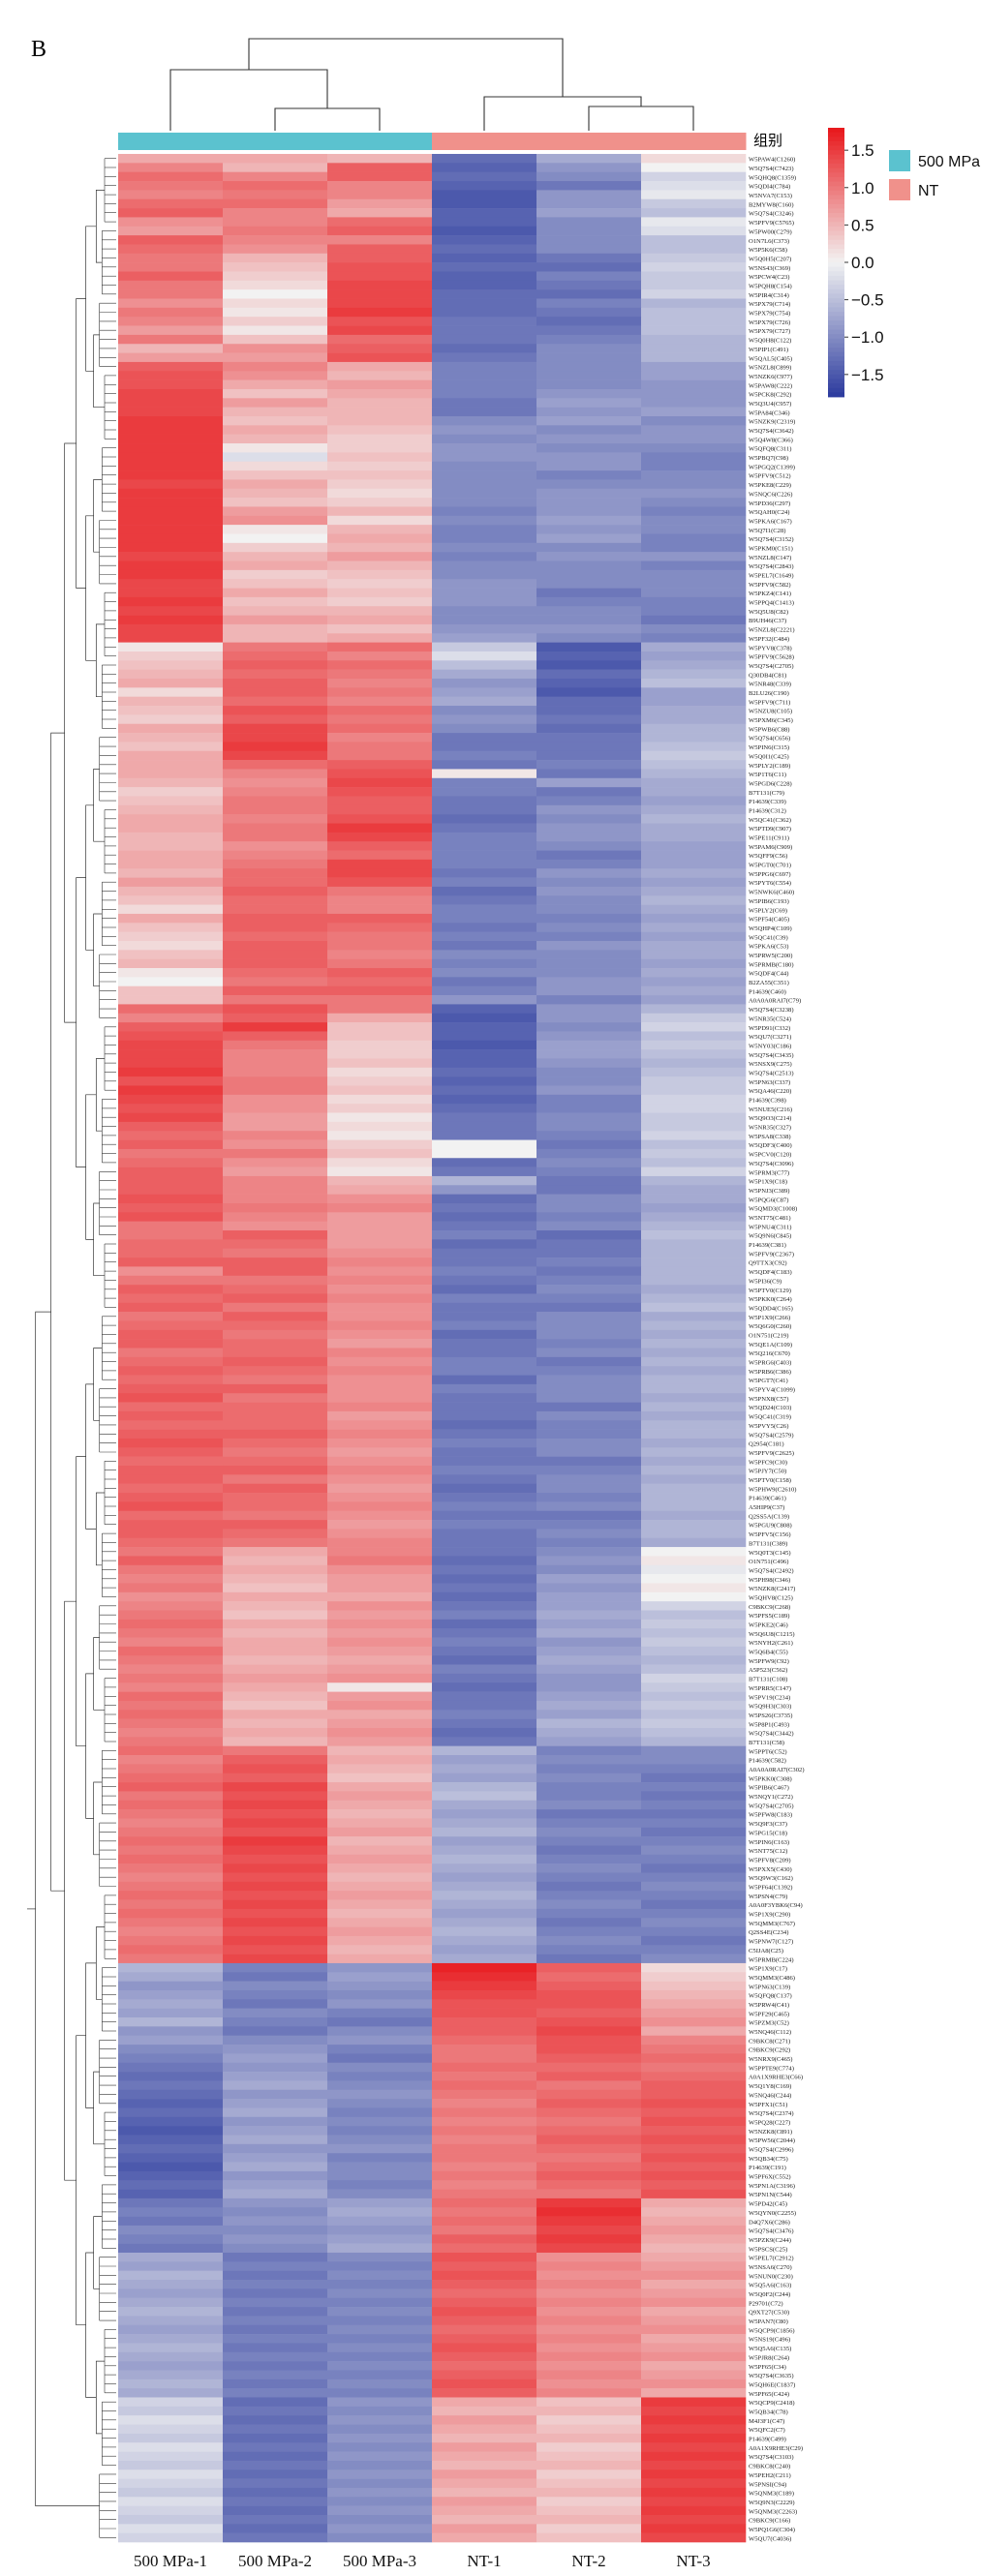  I want to click on row-label: W5PYV4(C1099), so click(772, 1390).